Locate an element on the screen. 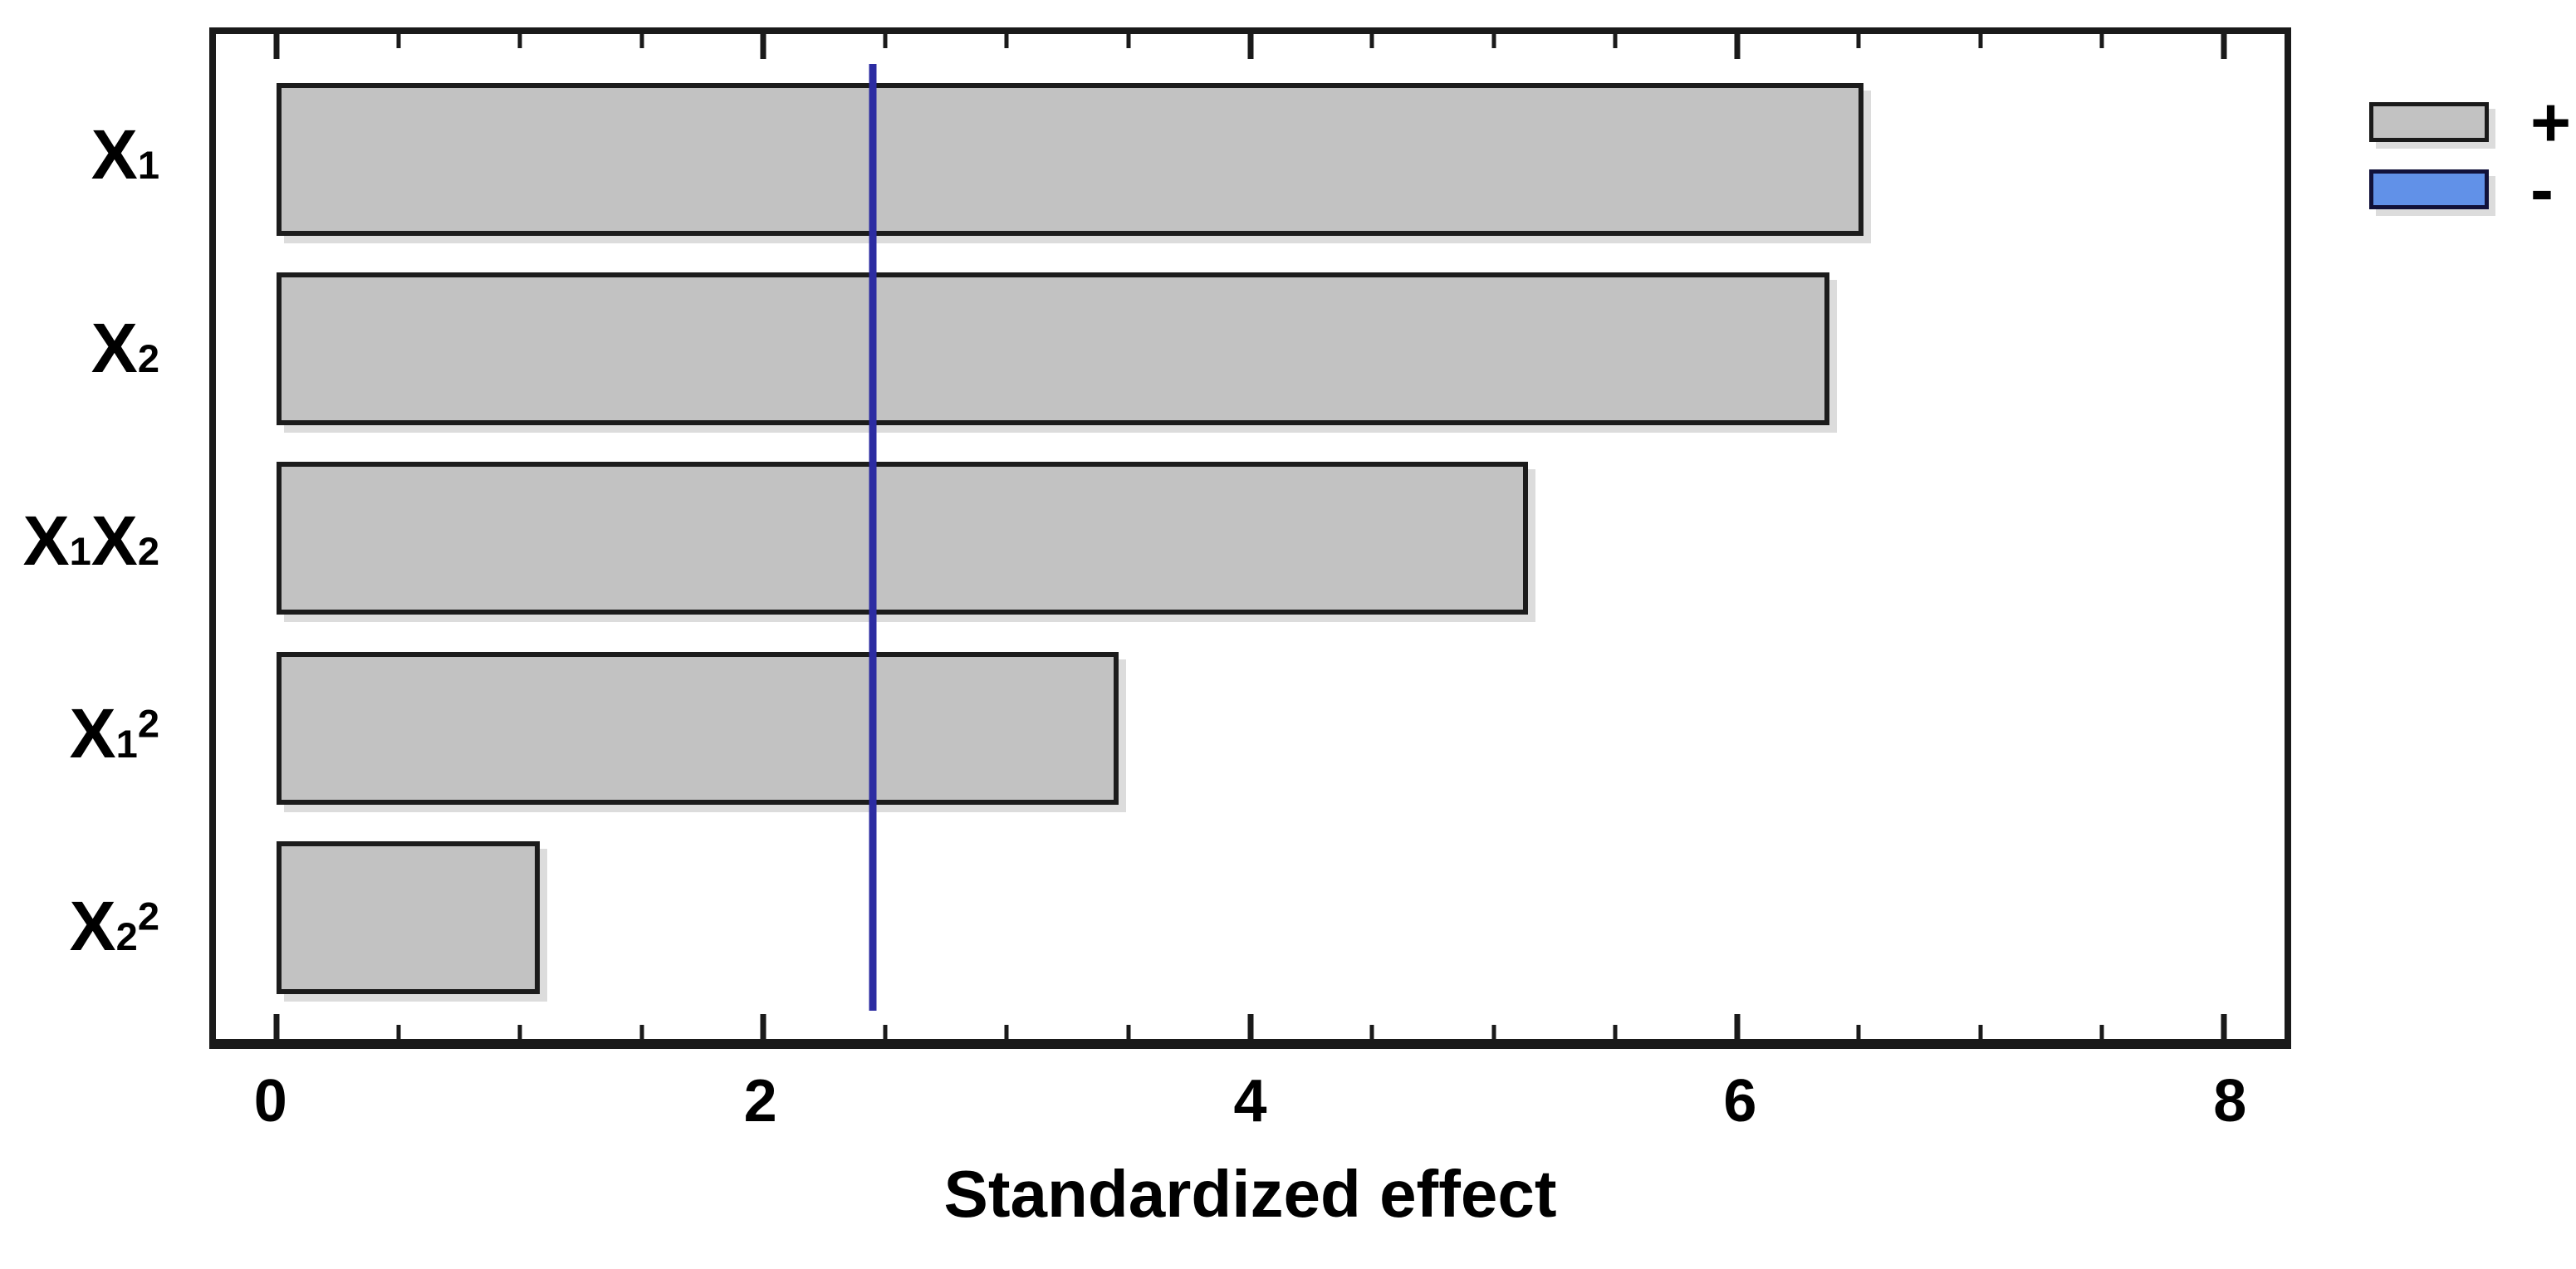 The height and width of the screenshot is (1269, 2576). minor-tick-bottom-4.5 is located at coordinates (1372, 1032).